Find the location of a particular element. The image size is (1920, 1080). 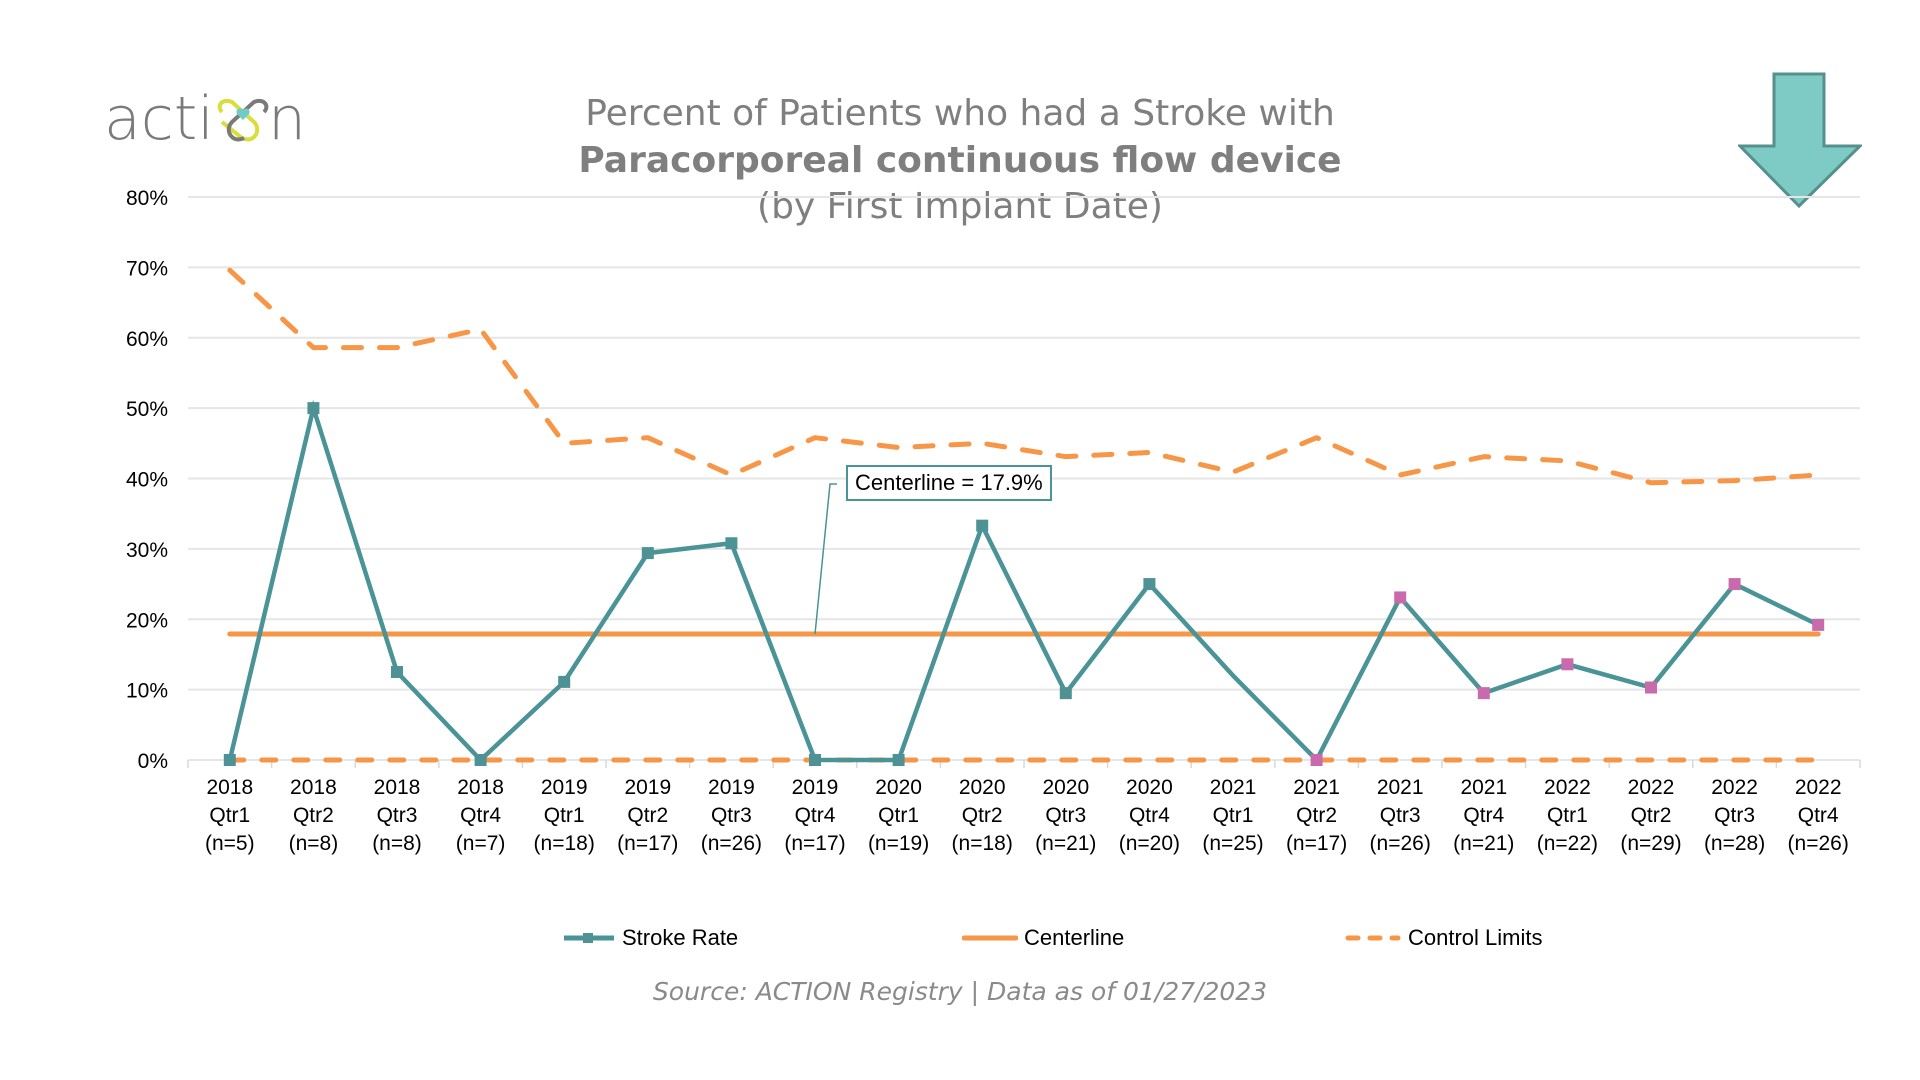

x-tick-label-line: (n=25) is located at coordinates (1232, 843).